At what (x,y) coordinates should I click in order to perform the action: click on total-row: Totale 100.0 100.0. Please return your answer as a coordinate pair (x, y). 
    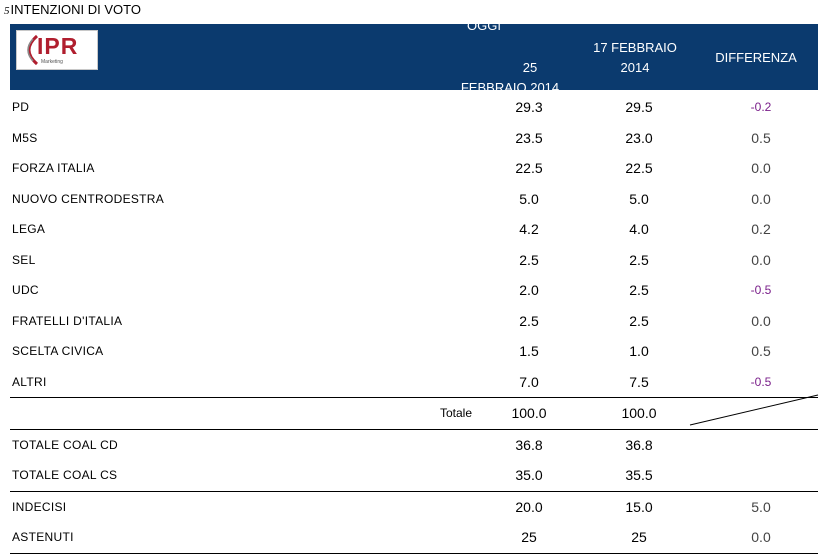
    Looking at the image, I should click on (414, 413).